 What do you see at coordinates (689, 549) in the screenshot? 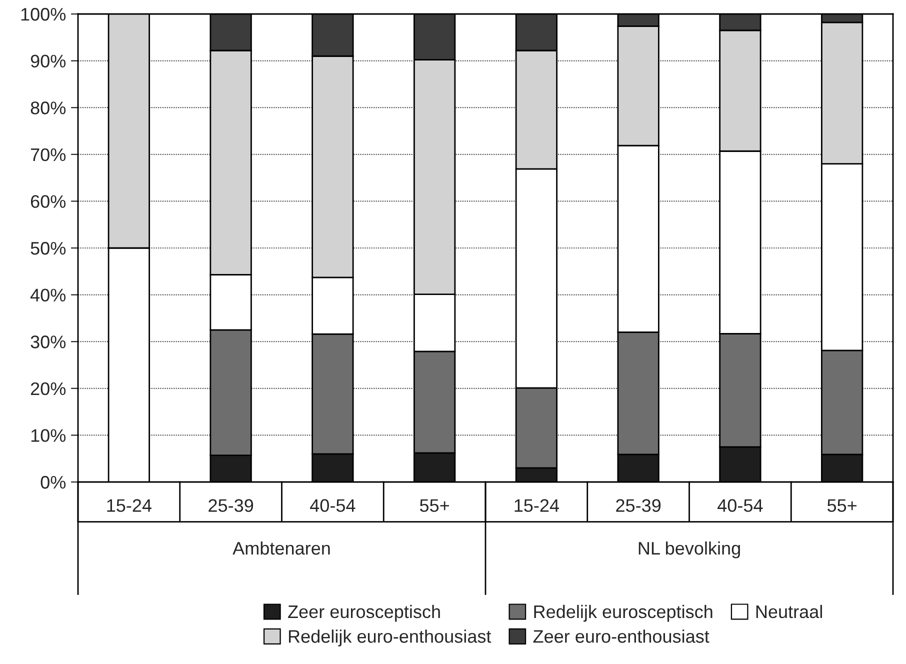
I see `text: NL bevolking` at bounding box center [689, 549].